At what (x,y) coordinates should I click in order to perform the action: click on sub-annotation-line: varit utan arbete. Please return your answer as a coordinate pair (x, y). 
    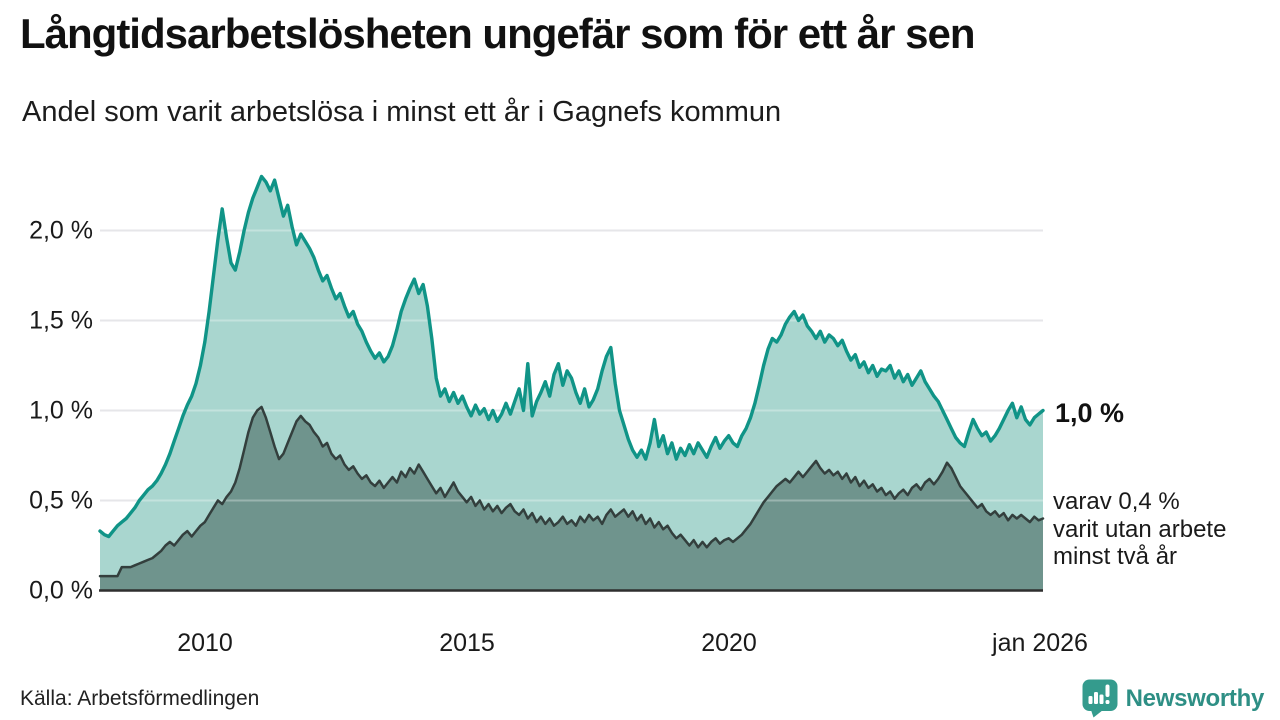
    Looking at the image, I should click on (1140, 529).